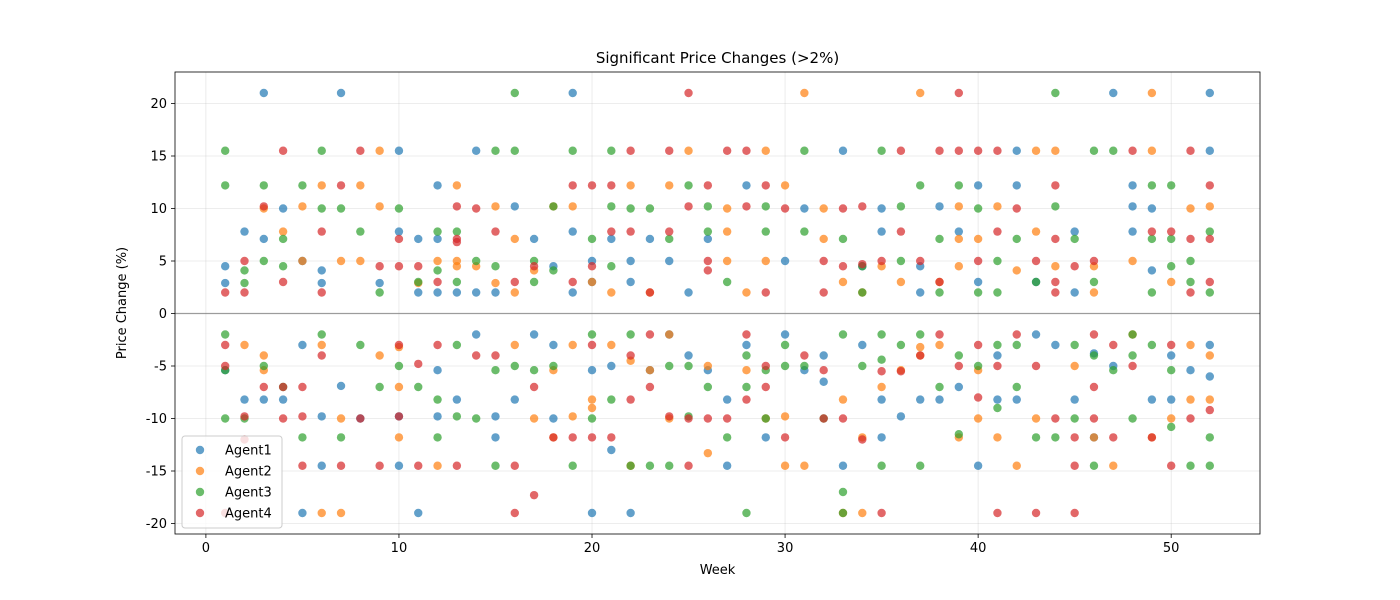 Image resolution: width=1400 pixels, height=600 pixels. I want to click on legend-marker, so click(200, 492).